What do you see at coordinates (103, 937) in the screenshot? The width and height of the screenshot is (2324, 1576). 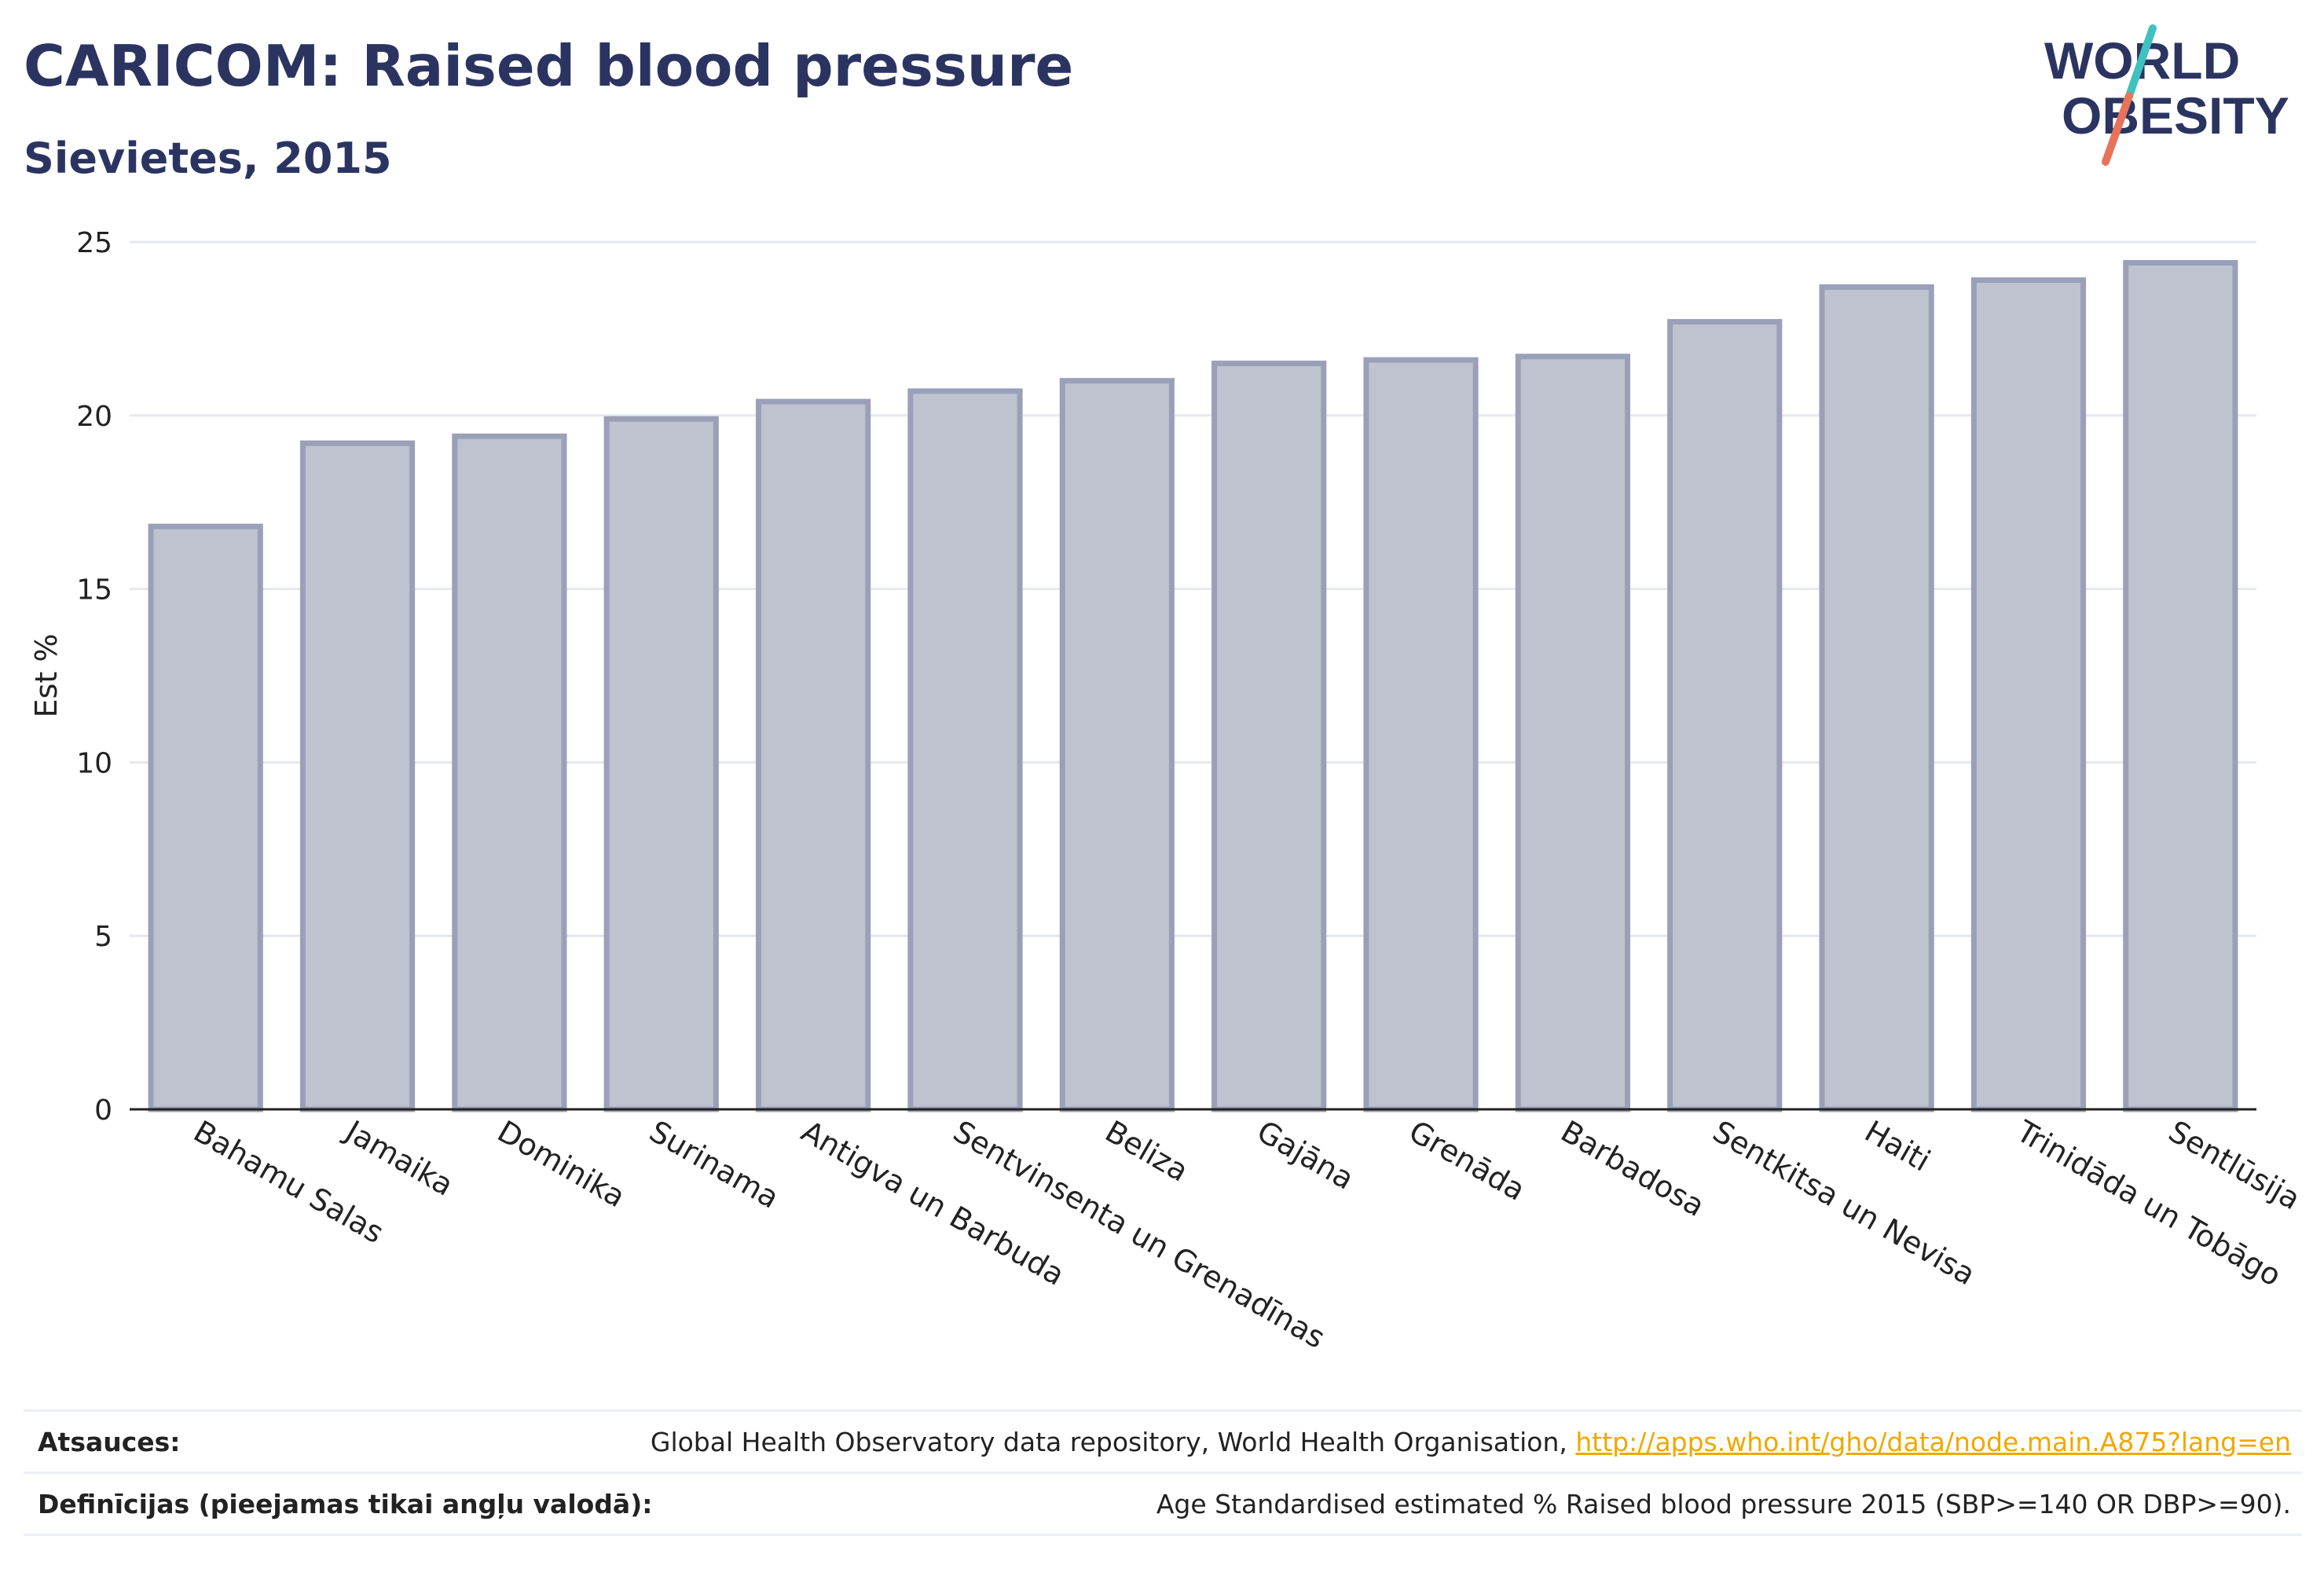 I see `y-tick-label: 5` at bounding box center [103, 937].